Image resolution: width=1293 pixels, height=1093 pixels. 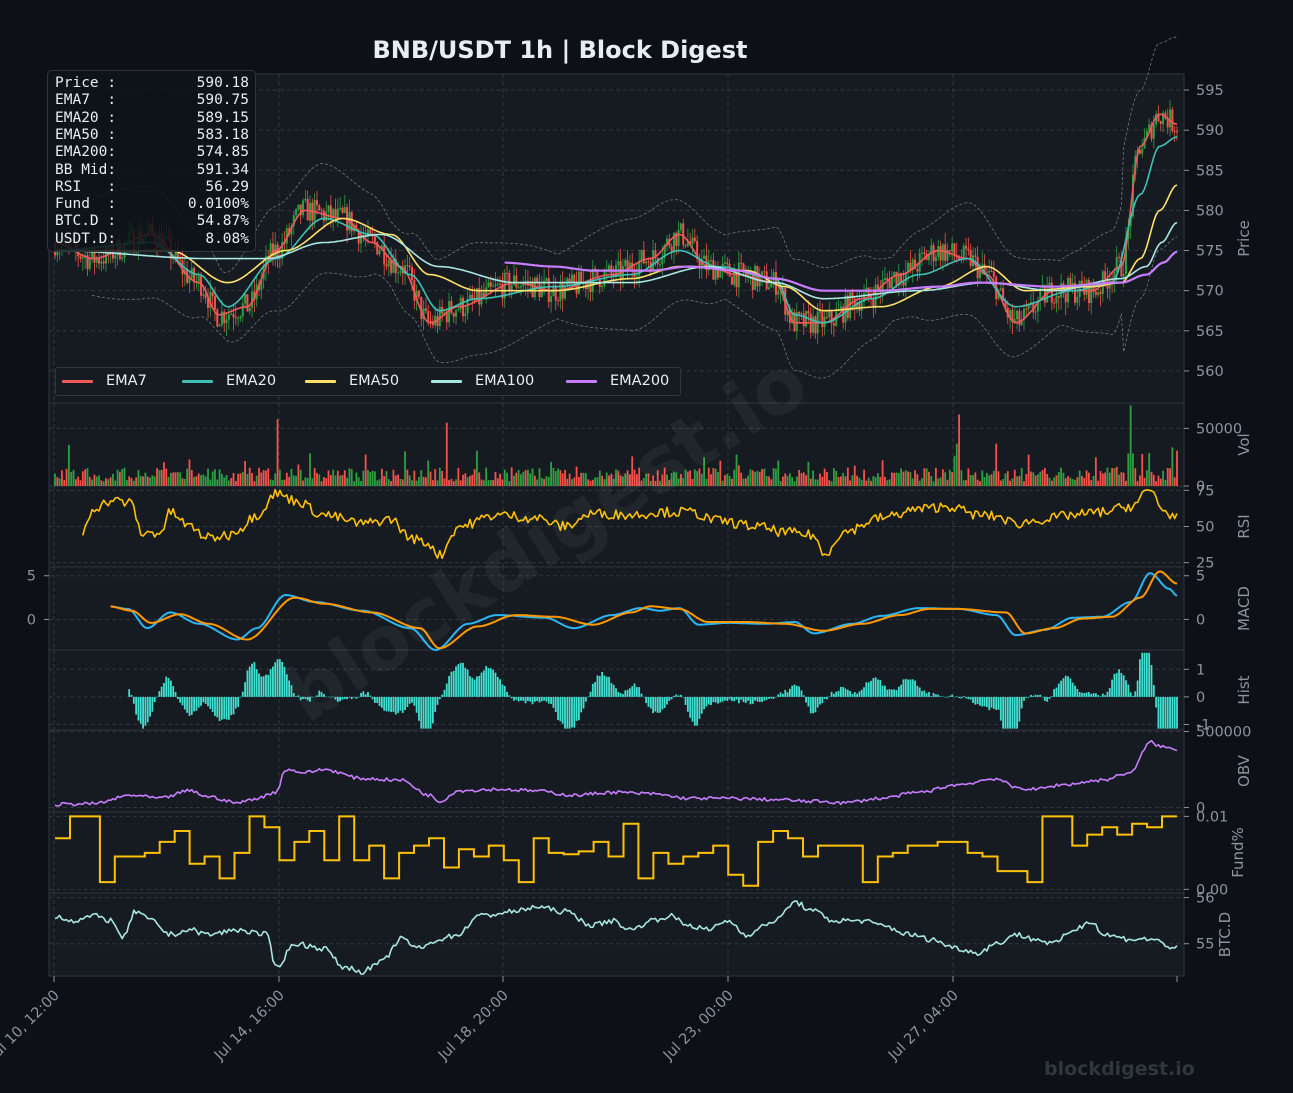 I want to click on info-row: BTC.D : 54.87%, so click(x=152, y=221).